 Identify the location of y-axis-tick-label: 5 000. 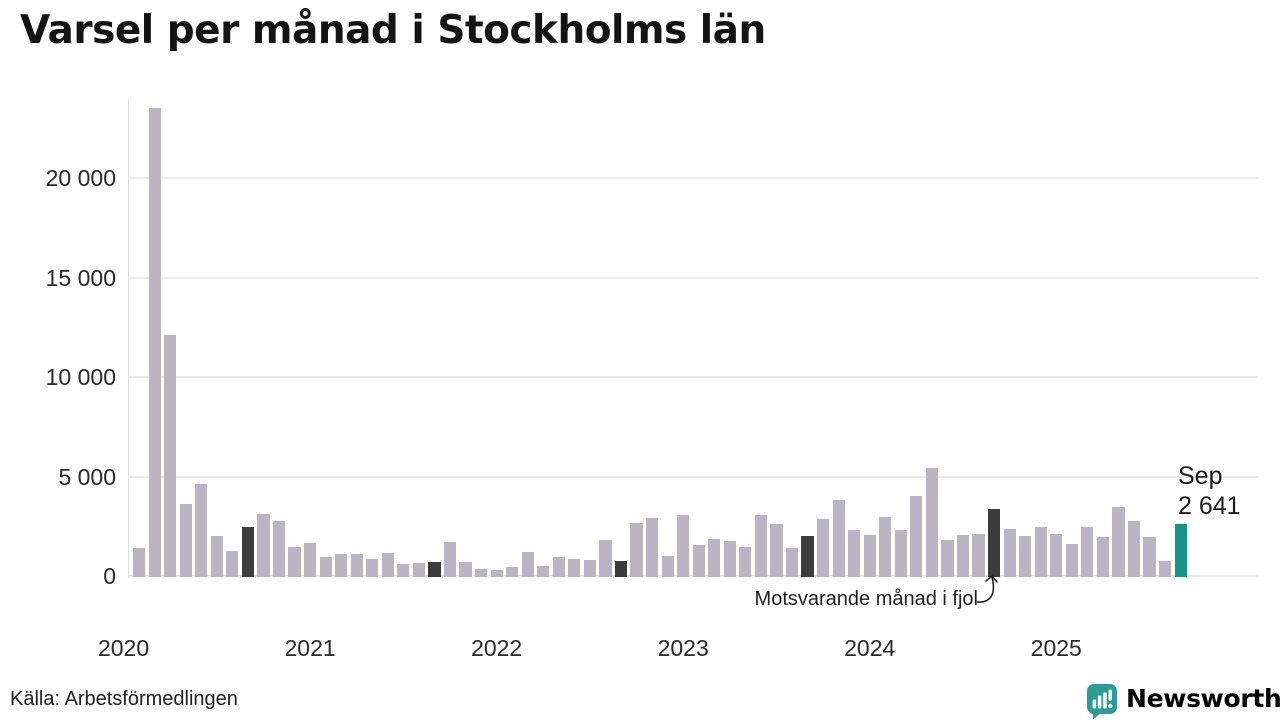
(87, 476).